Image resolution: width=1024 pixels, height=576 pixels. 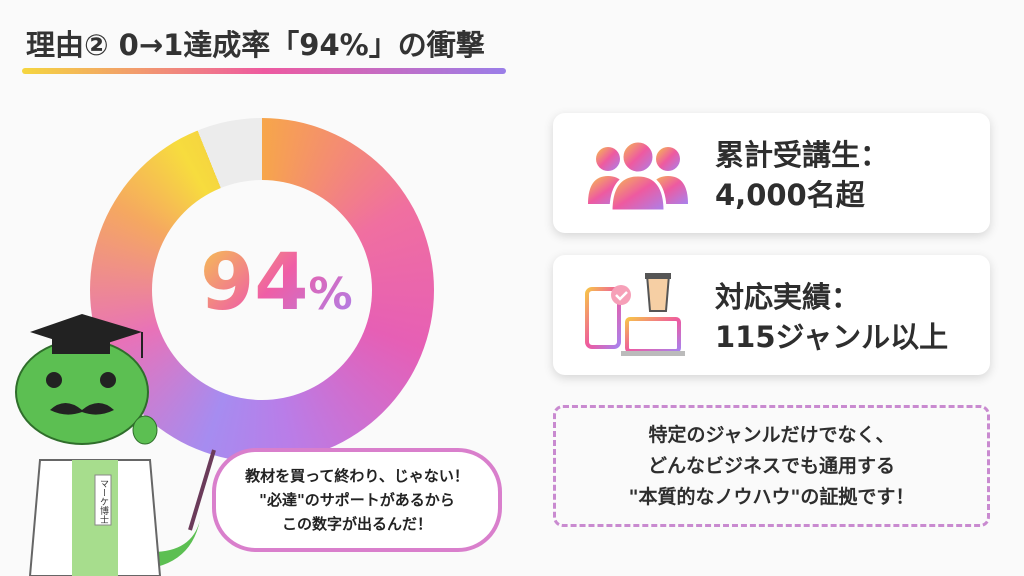 I want to click on bubble-line1: 教材を買って終わり、じゃない！, so click(x=357, y=476).